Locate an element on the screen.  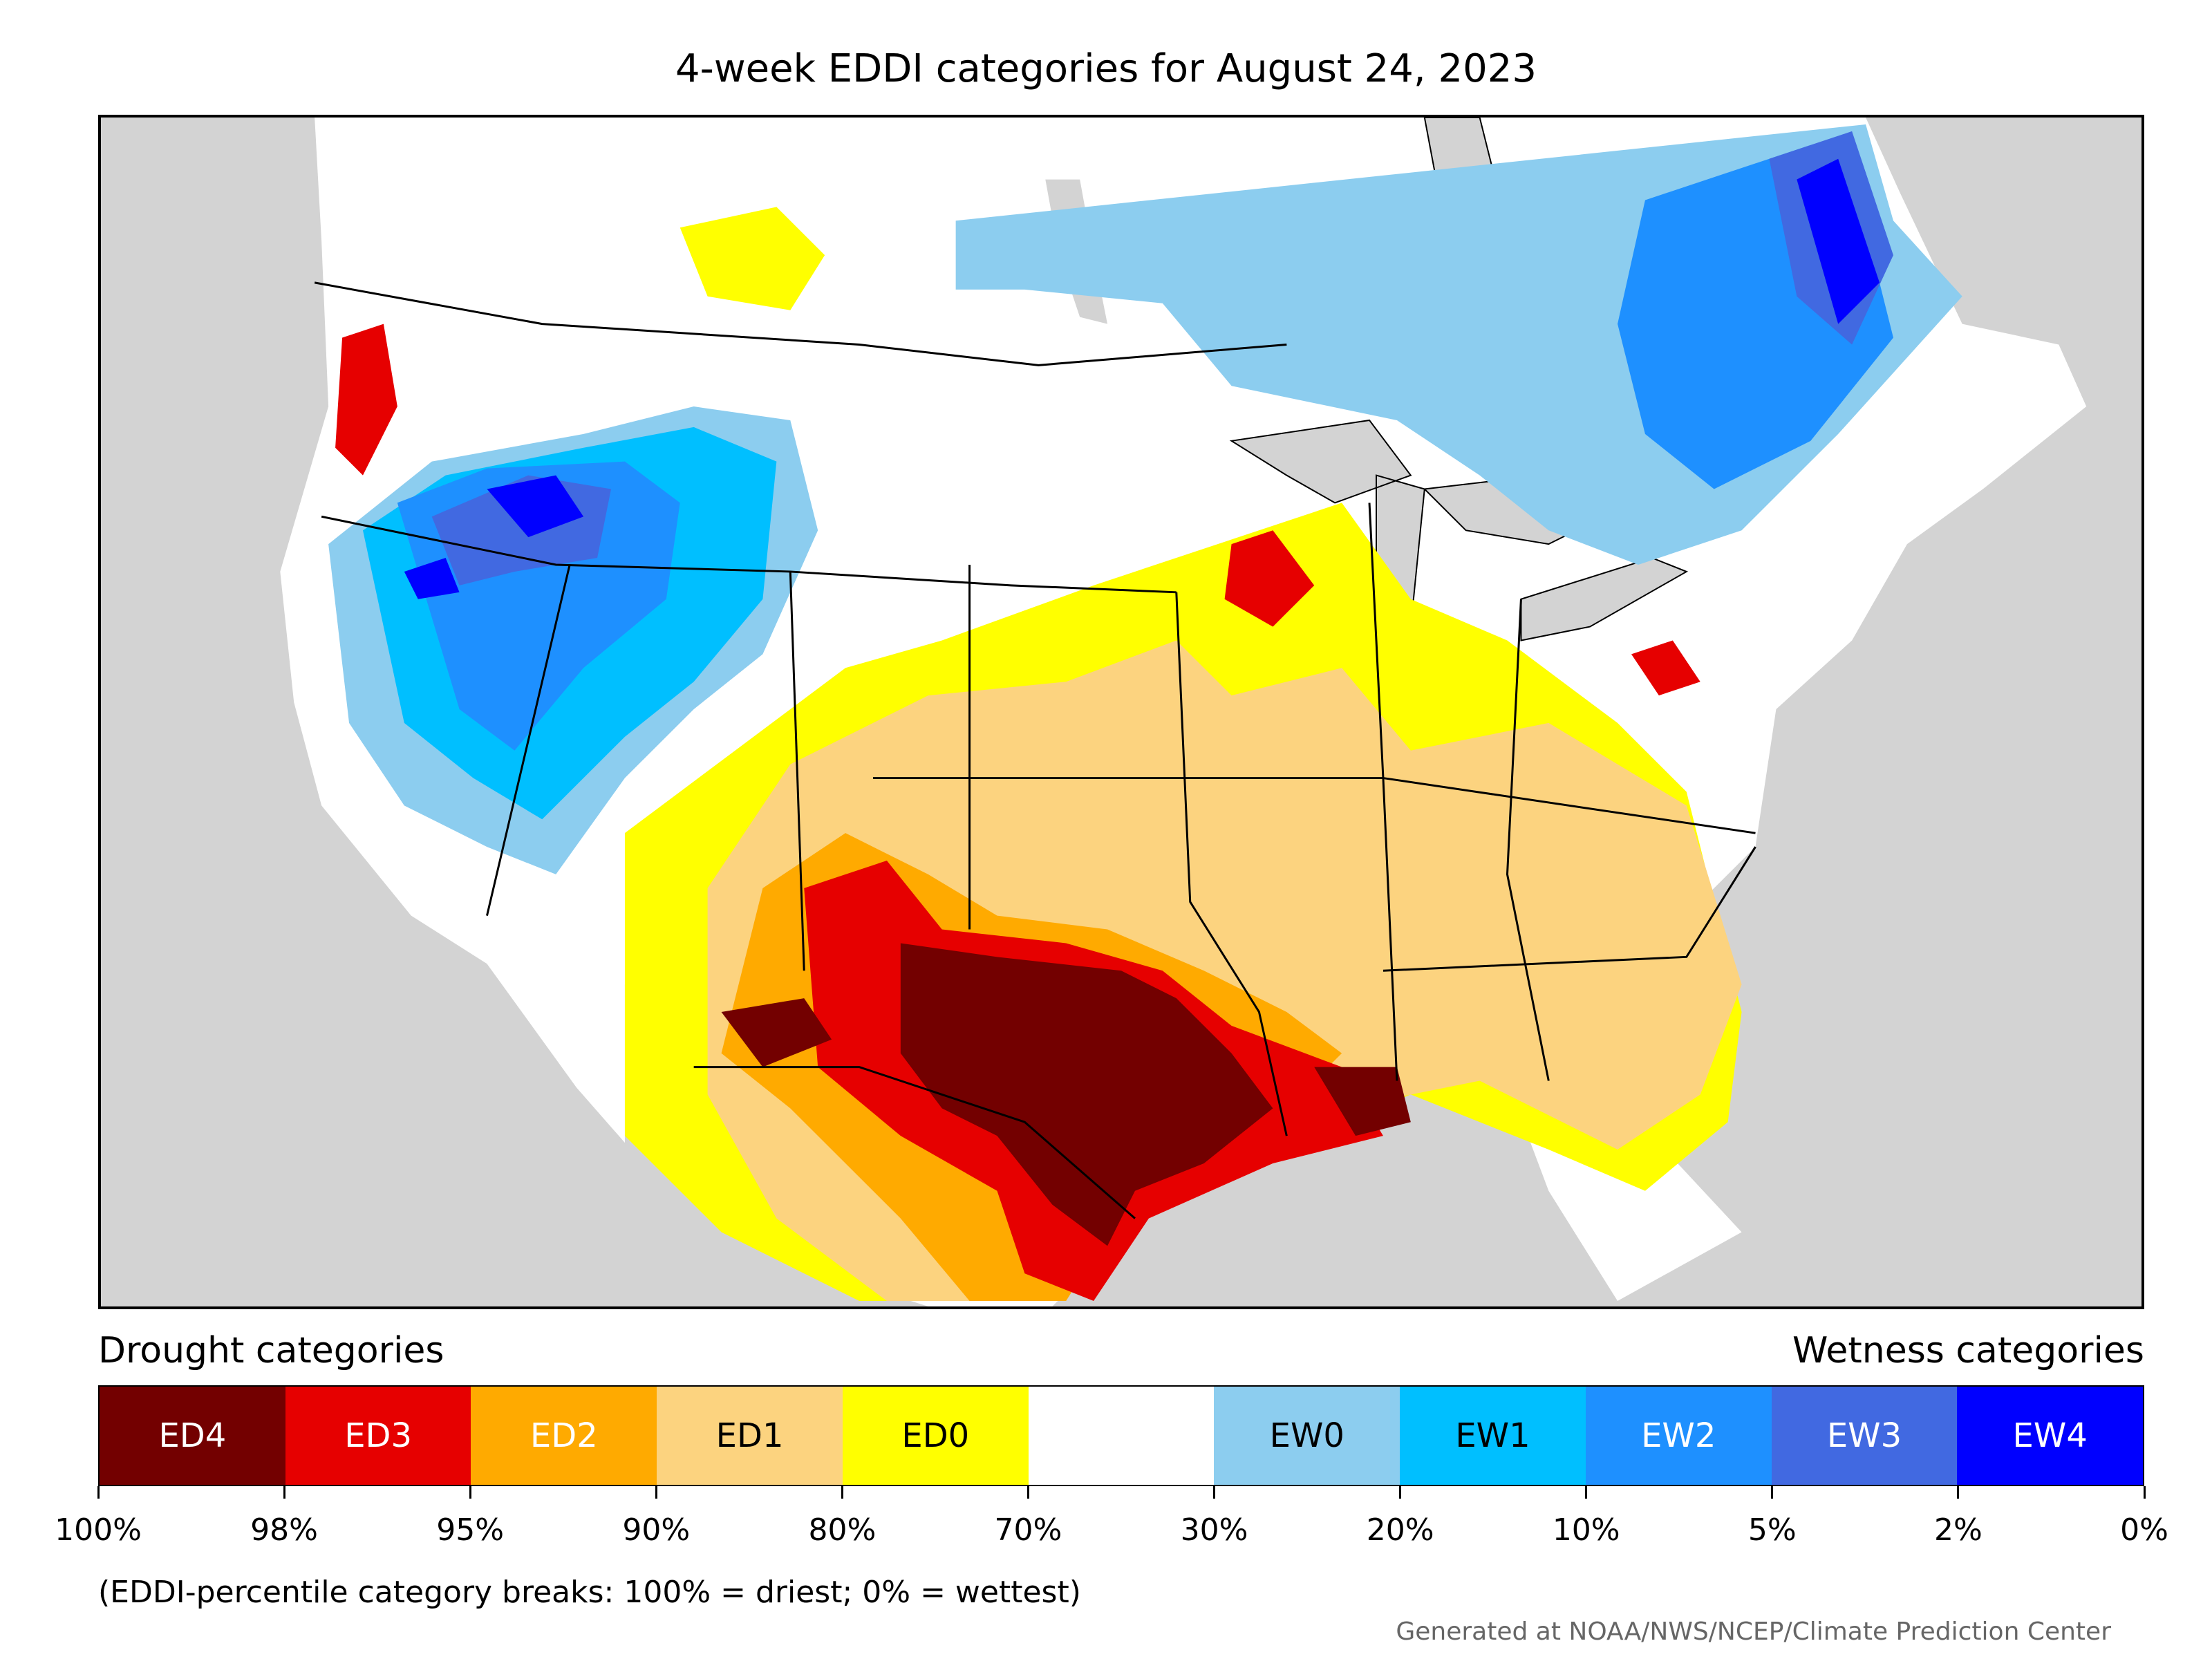
iowa-ed3 is located at coordinates (1269, 578).